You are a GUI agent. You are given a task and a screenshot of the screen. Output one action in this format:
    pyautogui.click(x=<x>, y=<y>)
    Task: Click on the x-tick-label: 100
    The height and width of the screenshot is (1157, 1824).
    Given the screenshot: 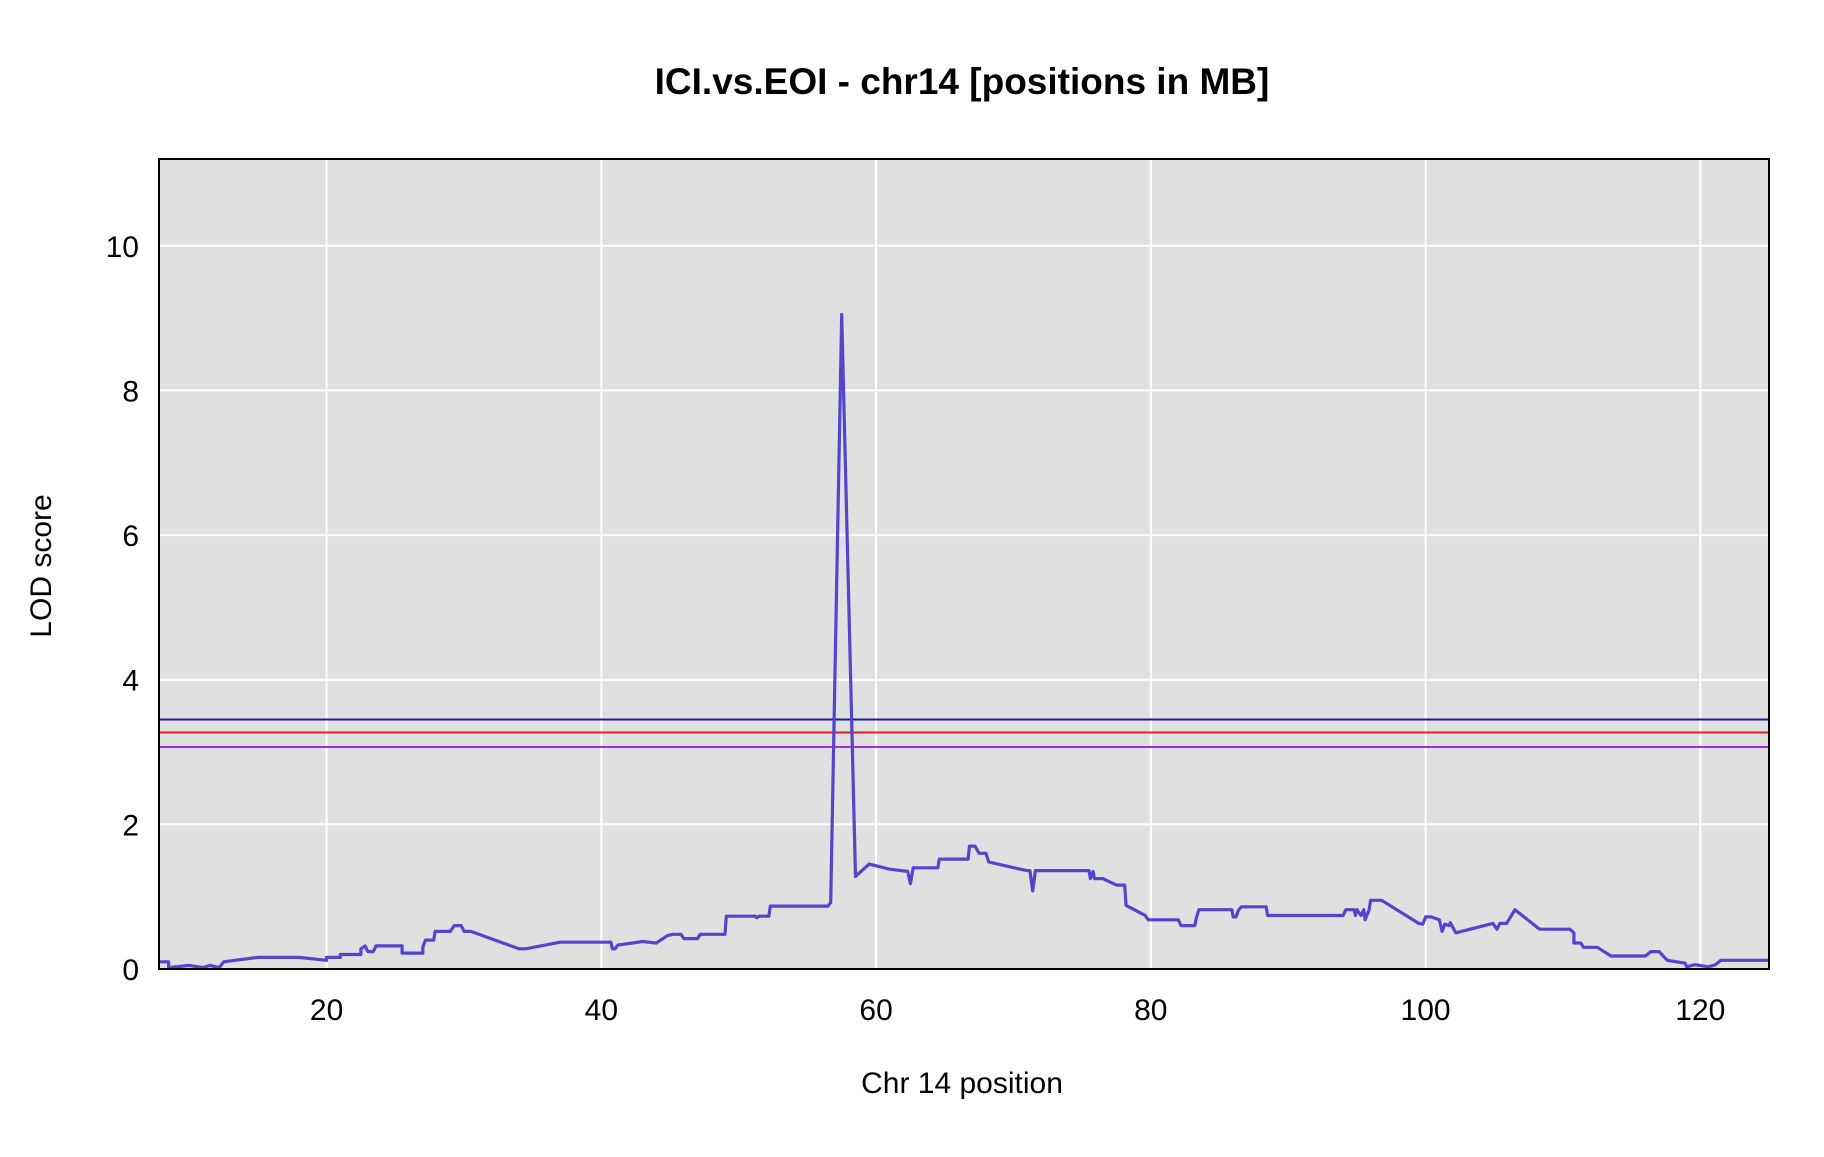 What is the action you would take?
    pyautogui.click(x=1426, y=1010)
    